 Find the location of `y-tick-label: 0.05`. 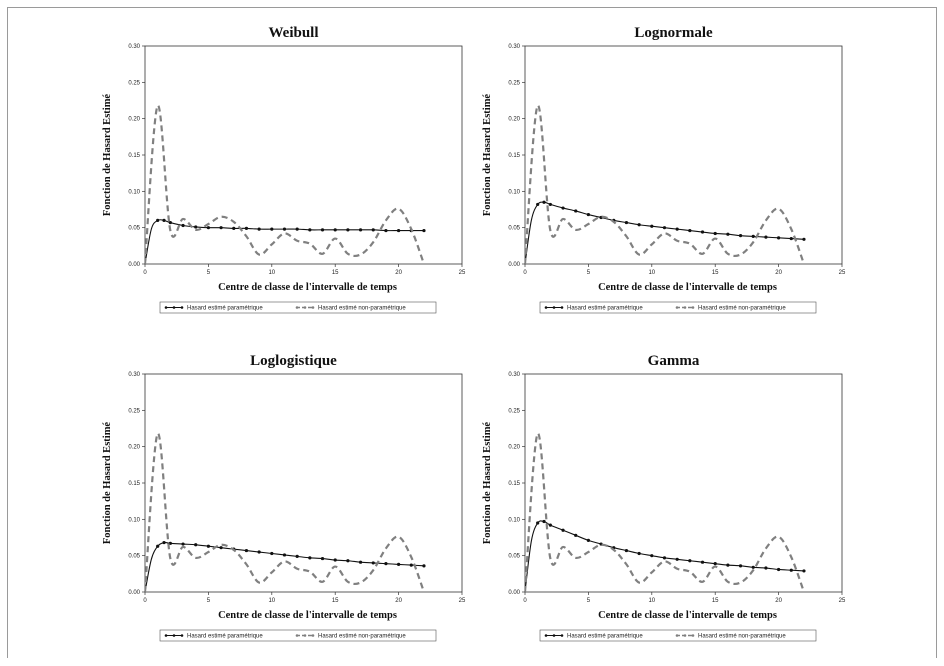

y-tick-label: 0.05 is located at coordinates (514, 557).